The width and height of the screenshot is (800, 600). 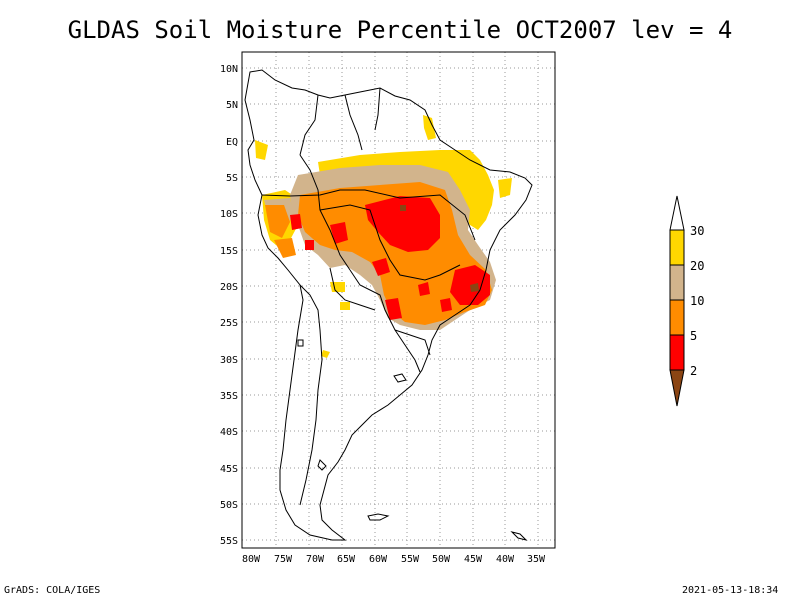 What do you see at coordinates (315, 559) in the screenshot?
I see `lon-label: 70W` at bounding box center [315, 559].